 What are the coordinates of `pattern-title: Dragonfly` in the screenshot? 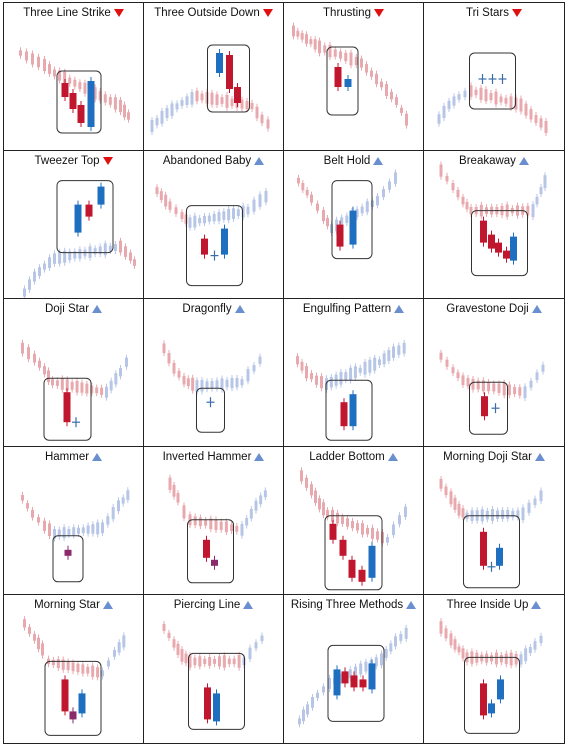 It's located at (213, 309).